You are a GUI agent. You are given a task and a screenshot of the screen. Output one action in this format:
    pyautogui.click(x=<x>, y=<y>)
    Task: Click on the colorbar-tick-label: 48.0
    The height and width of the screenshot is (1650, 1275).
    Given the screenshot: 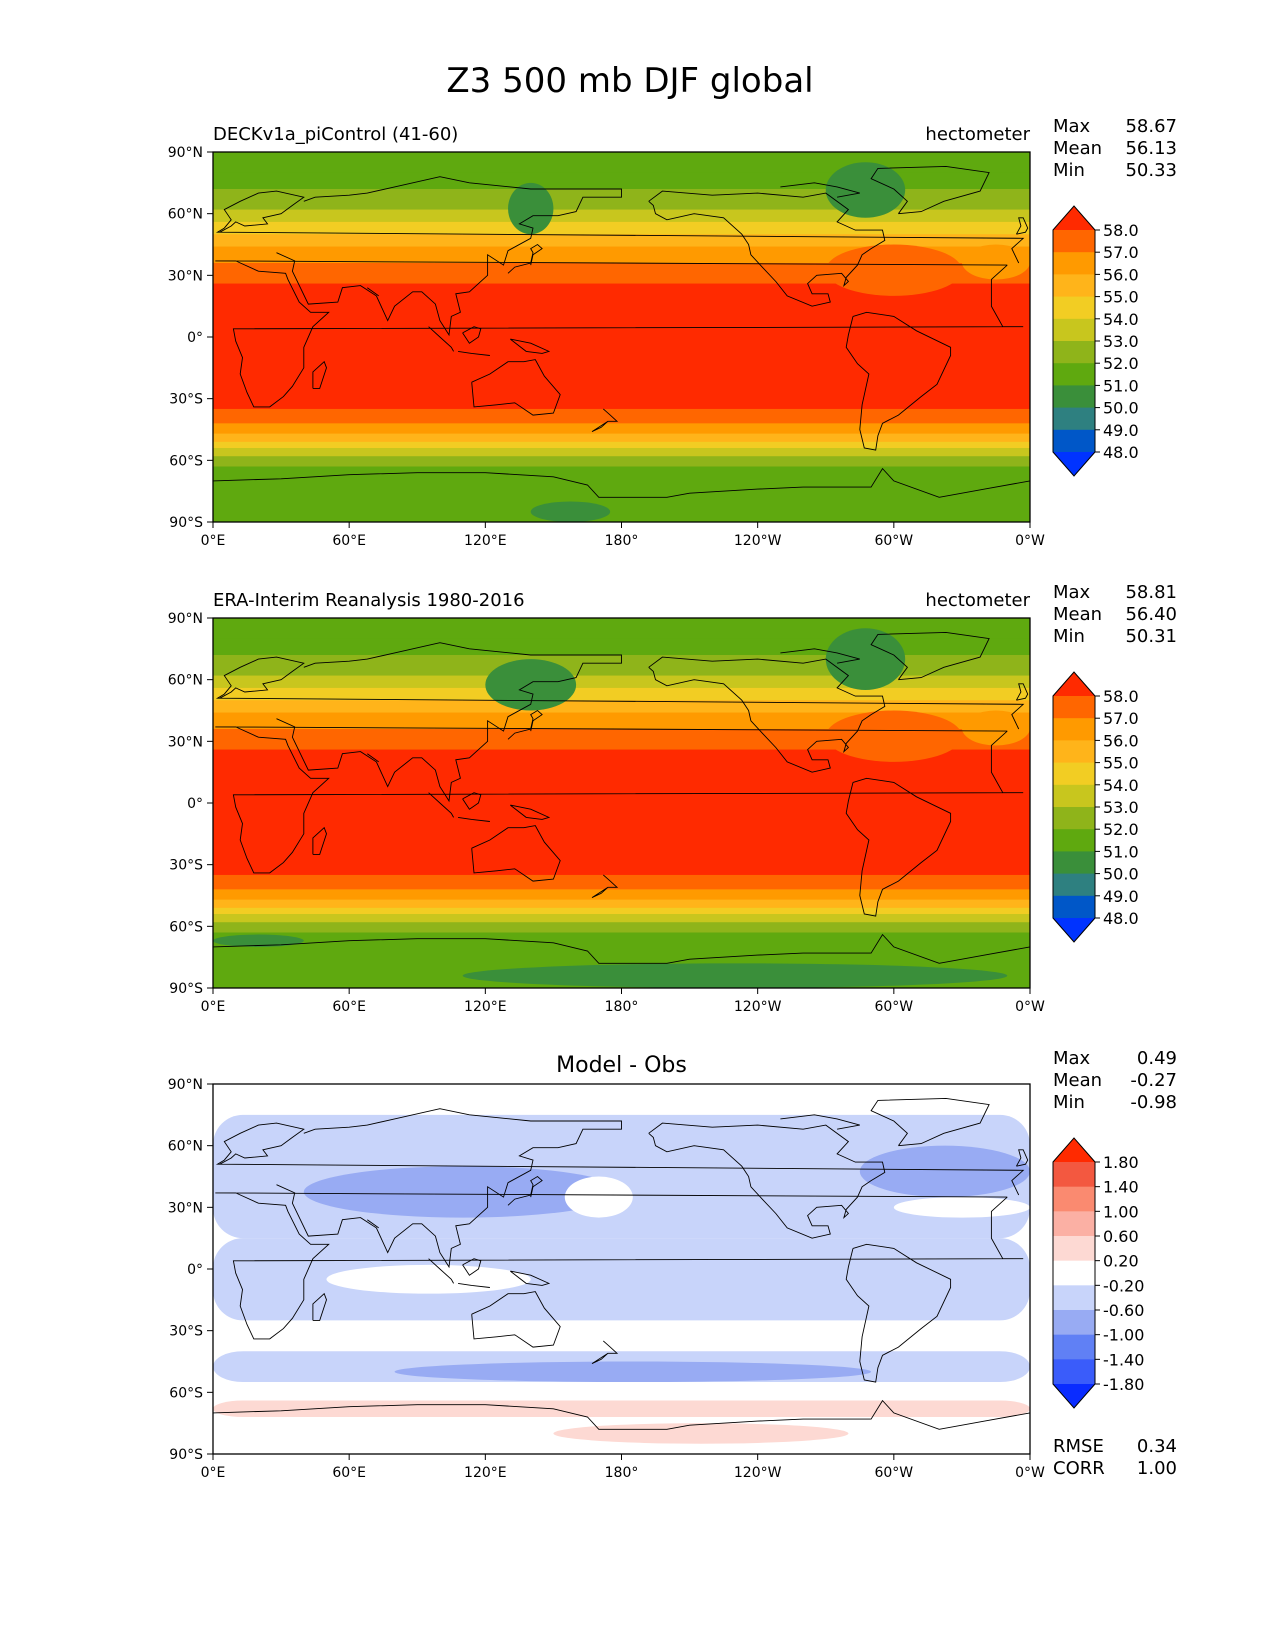 What is the action you would take?
    pyautogui.click(x=1121, y=918)
    